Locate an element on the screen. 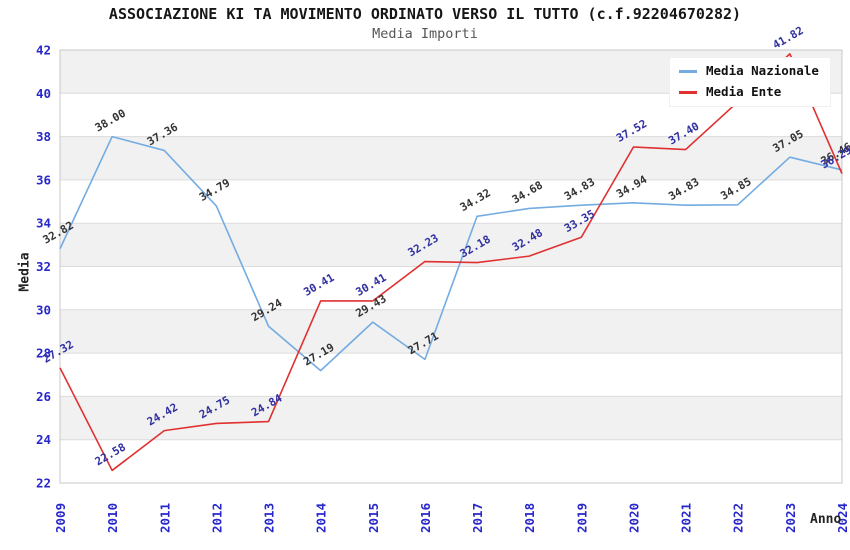 Image resolution: width=850 pixels, height=550 pixels. x-tick-label: 2009 is located at coordinates (60, 518).